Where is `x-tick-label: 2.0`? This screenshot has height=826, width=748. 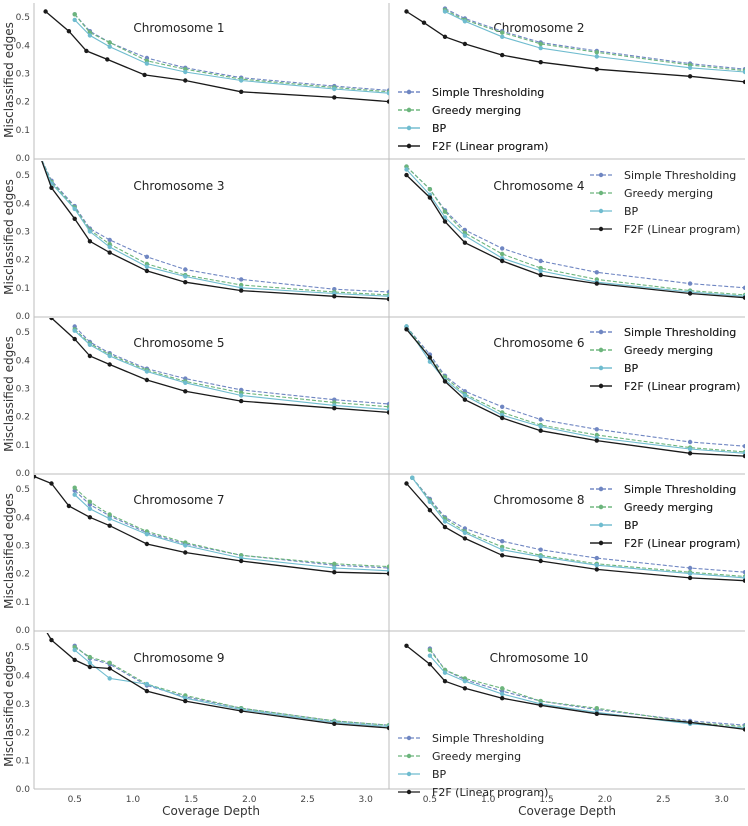 x-tick-label: 2.0 is located at coordinates (249, 800).